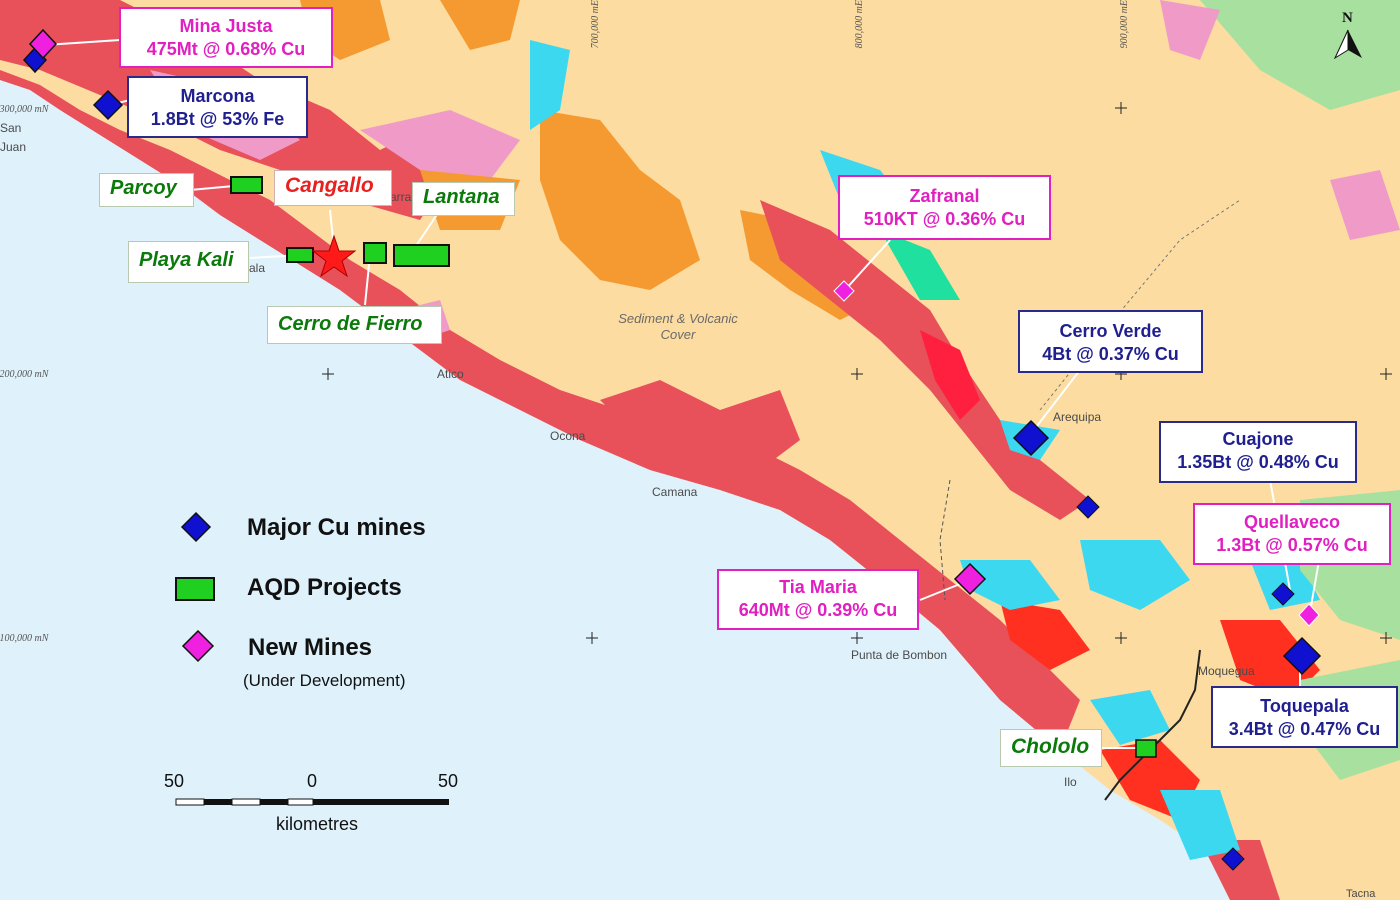 The height and width of the screenshot is (900, 1400). I want to click on legend-new-mines: New Mines, so click(310, 647).